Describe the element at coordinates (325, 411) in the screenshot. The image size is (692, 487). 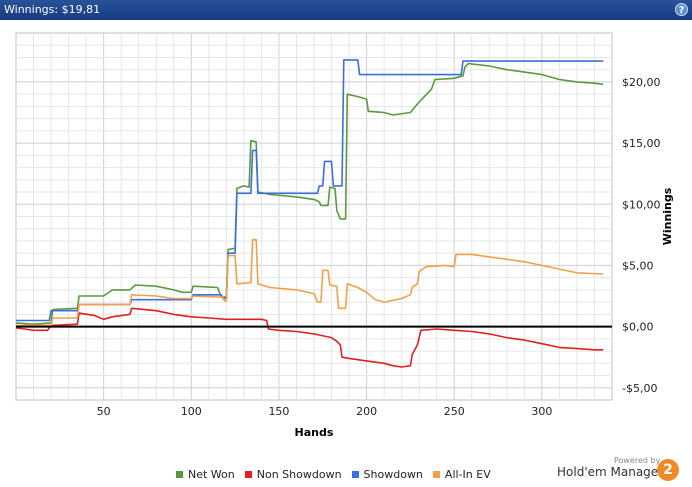
I see `x-tick-labels: 50 100 150 200 250 300` at that location.